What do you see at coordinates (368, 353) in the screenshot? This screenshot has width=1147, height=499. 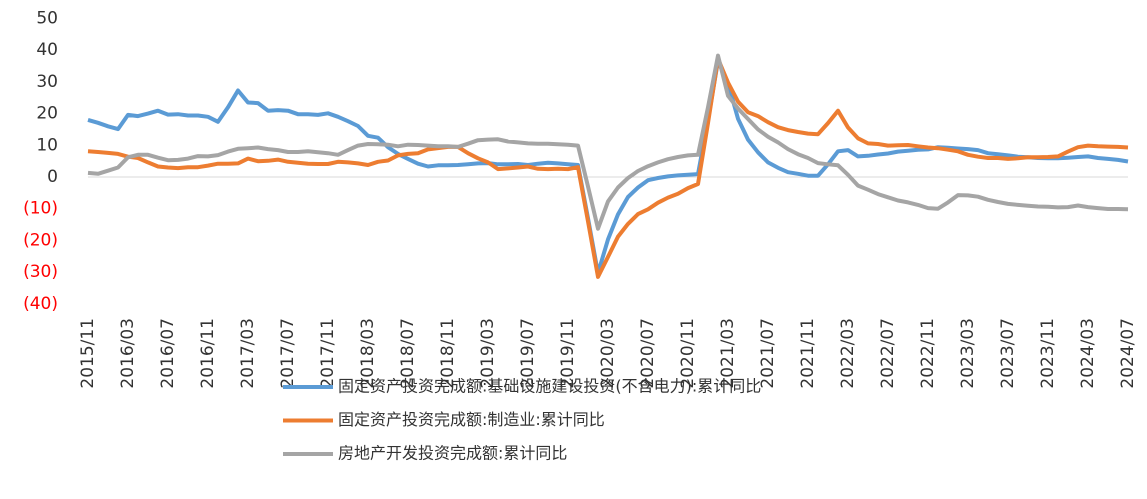 I see `x-tick-label: 2018/03` at bounding box center [368, 353].